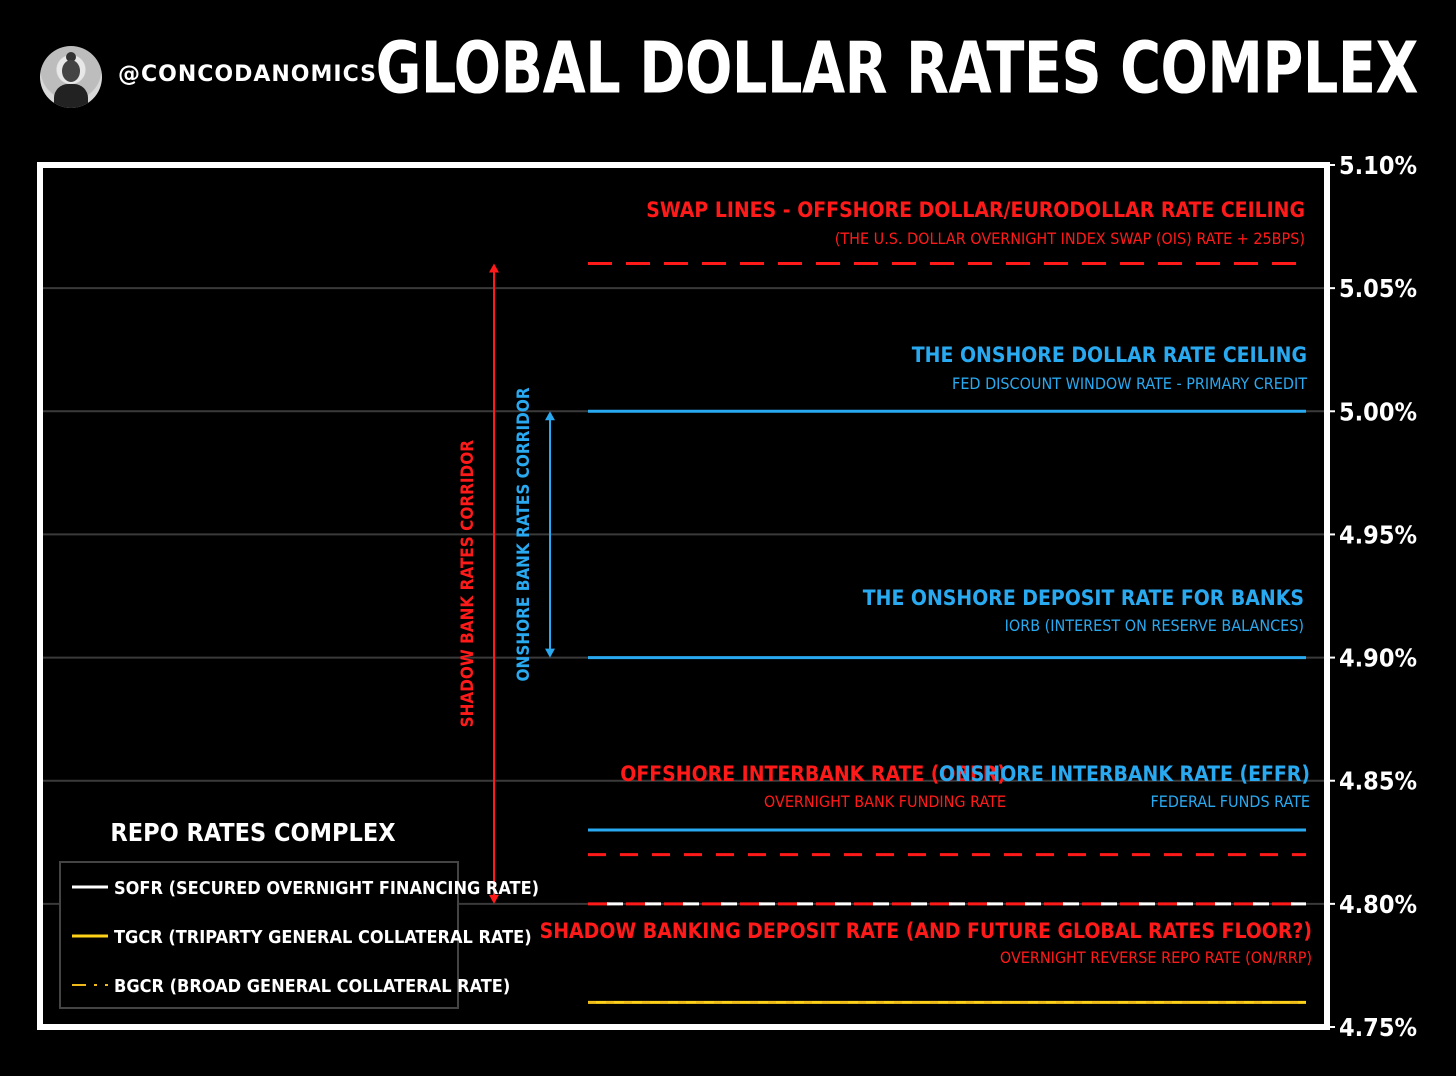  What do you see at coordinates (1124, 774) in the screenshot?
I see `effr-title: ONSHORE INTERBANK RATE (EFFR)` at bounding box center [1124, 774].